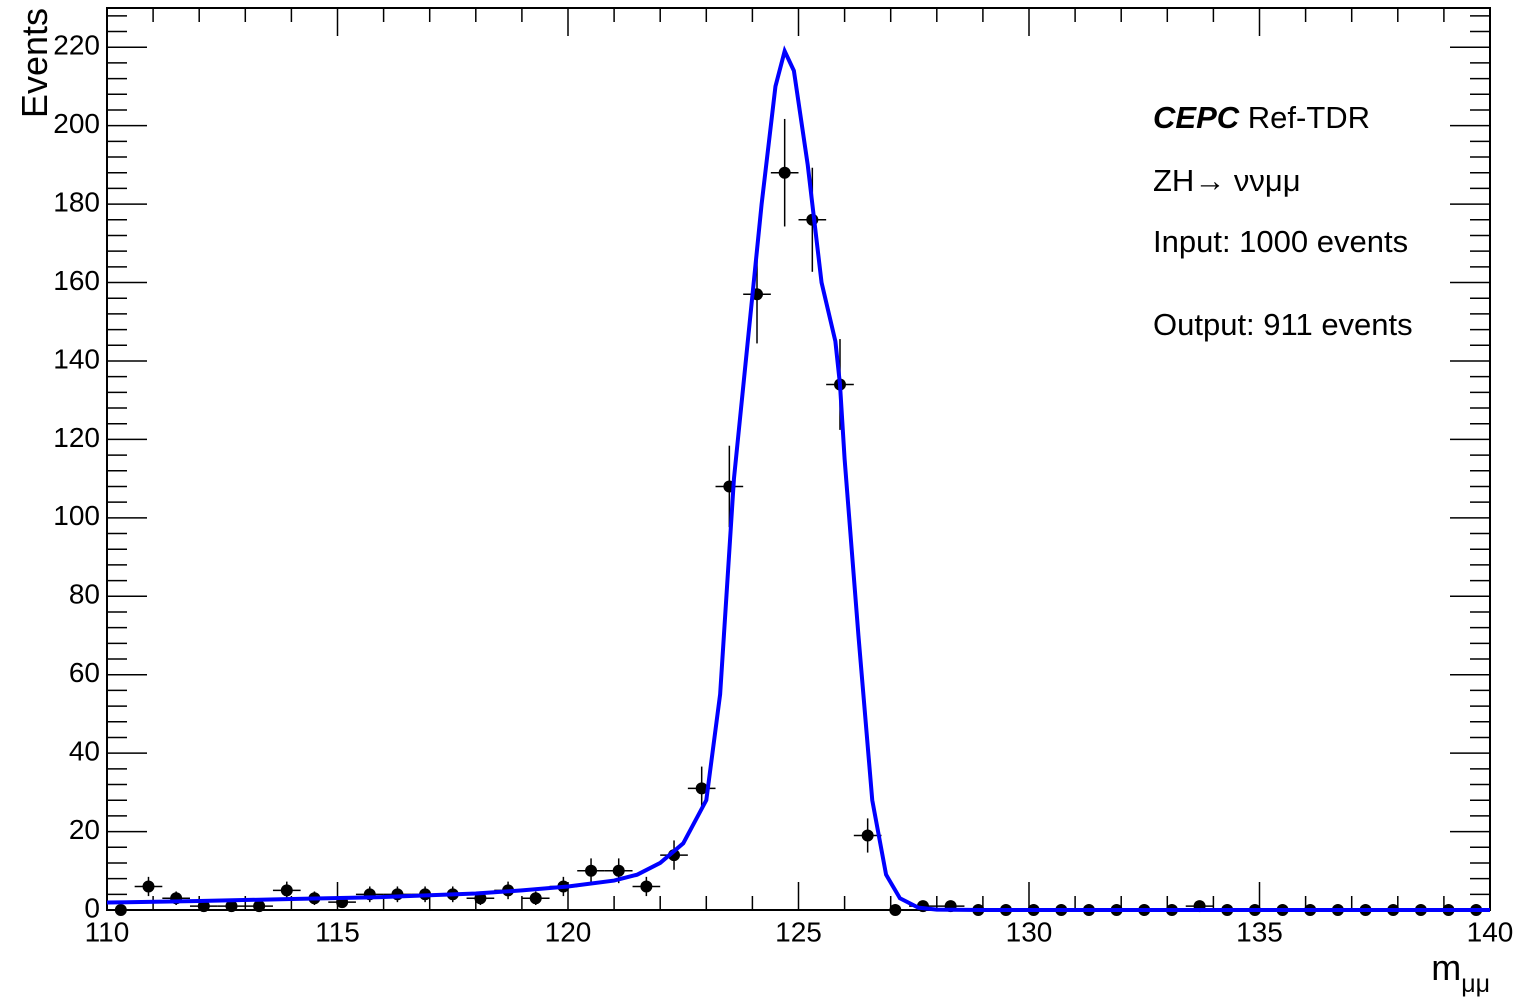 The height and width of the screenshot is (1002, 1521). Describe the element at coordinates (84, 751) in the screenshot. I see `y-tick-label: 40` at that location.